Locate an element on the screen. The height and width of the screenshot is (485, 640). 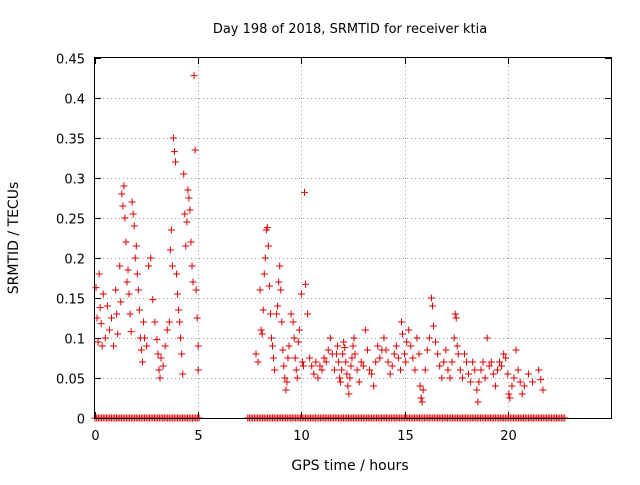
y-tick-label: 0 is located at coordinates (81, 420).